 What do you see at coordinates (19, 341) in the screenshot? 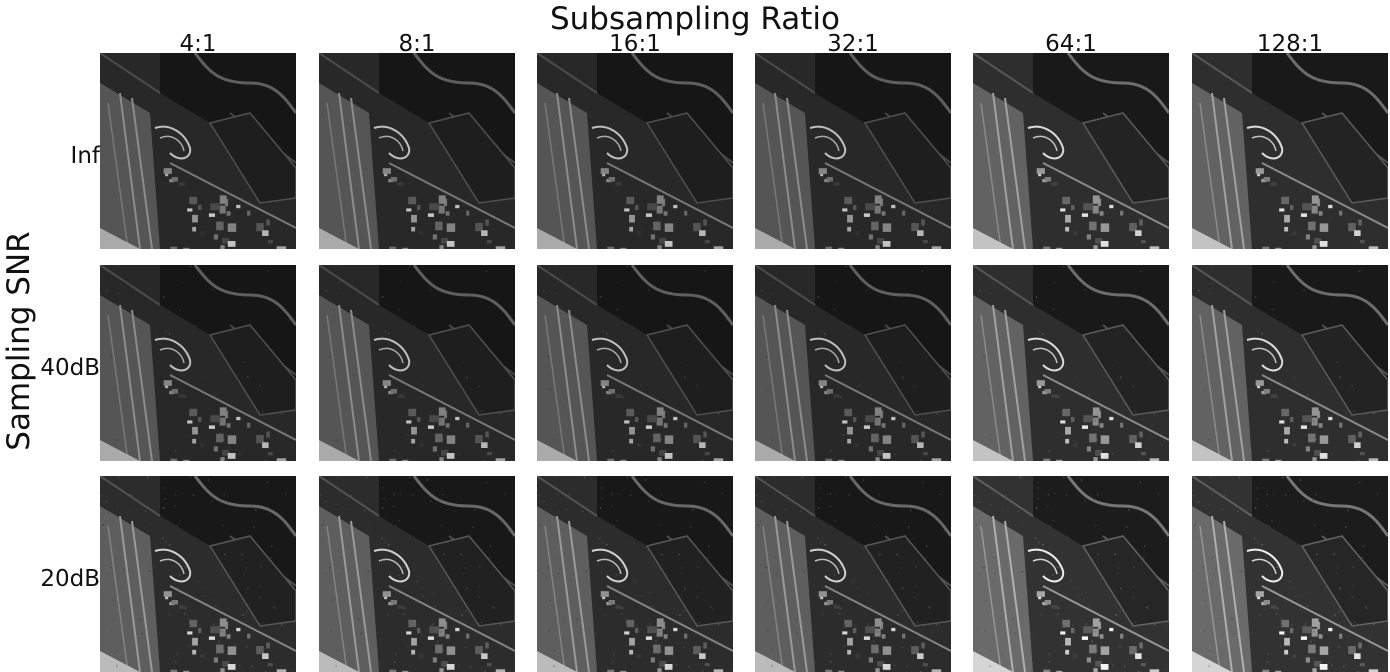
I see `y-axis-title: Sampling SNR` at bounding box center [19, 341].